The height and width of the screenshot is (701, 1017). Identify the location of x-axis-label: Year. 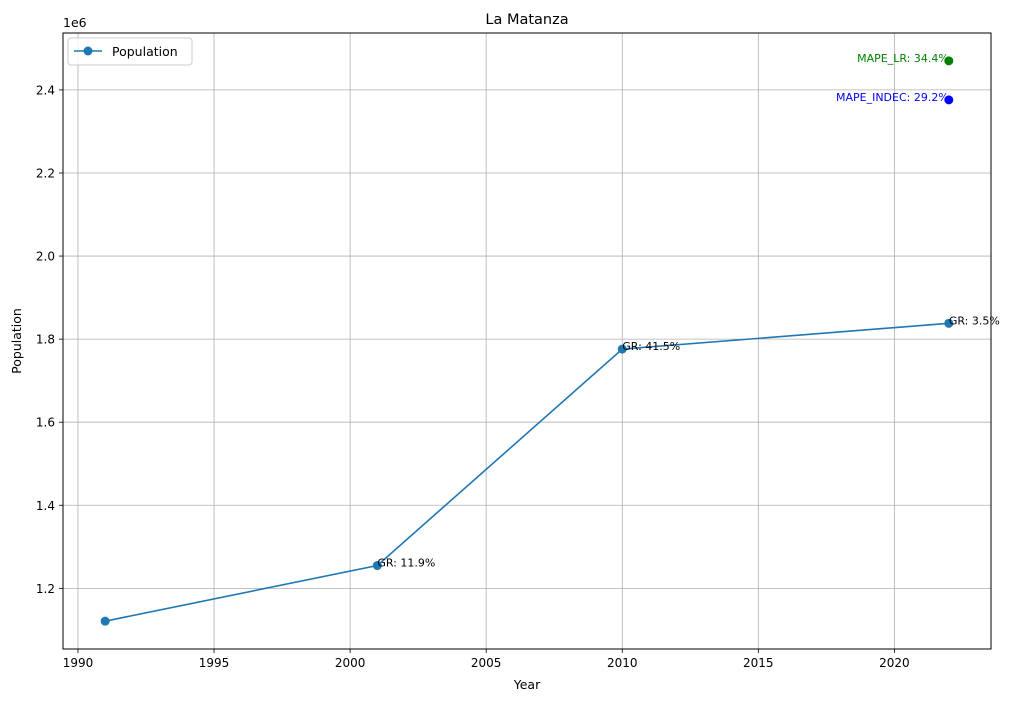
(527, 684).